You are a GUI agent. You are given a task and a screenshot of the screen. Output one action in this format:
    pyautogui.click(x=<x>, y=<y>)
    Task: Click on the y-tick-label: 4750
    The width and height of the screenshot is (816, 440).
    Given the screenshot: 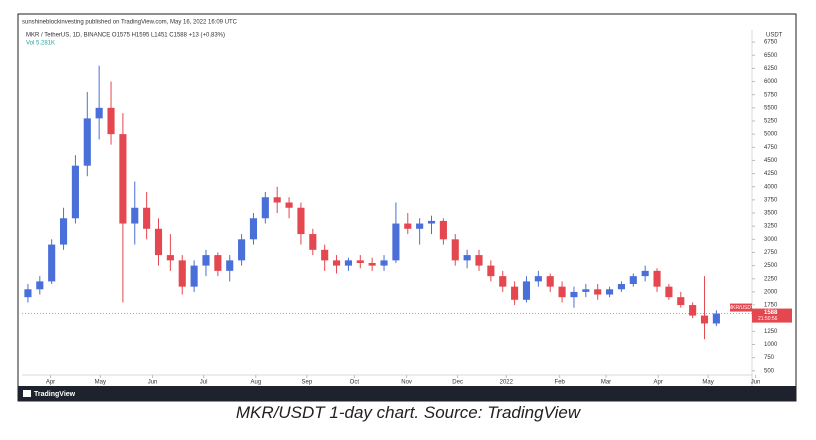 What is the action you would take?
    pyautogui.click(x=771, y=148)
    